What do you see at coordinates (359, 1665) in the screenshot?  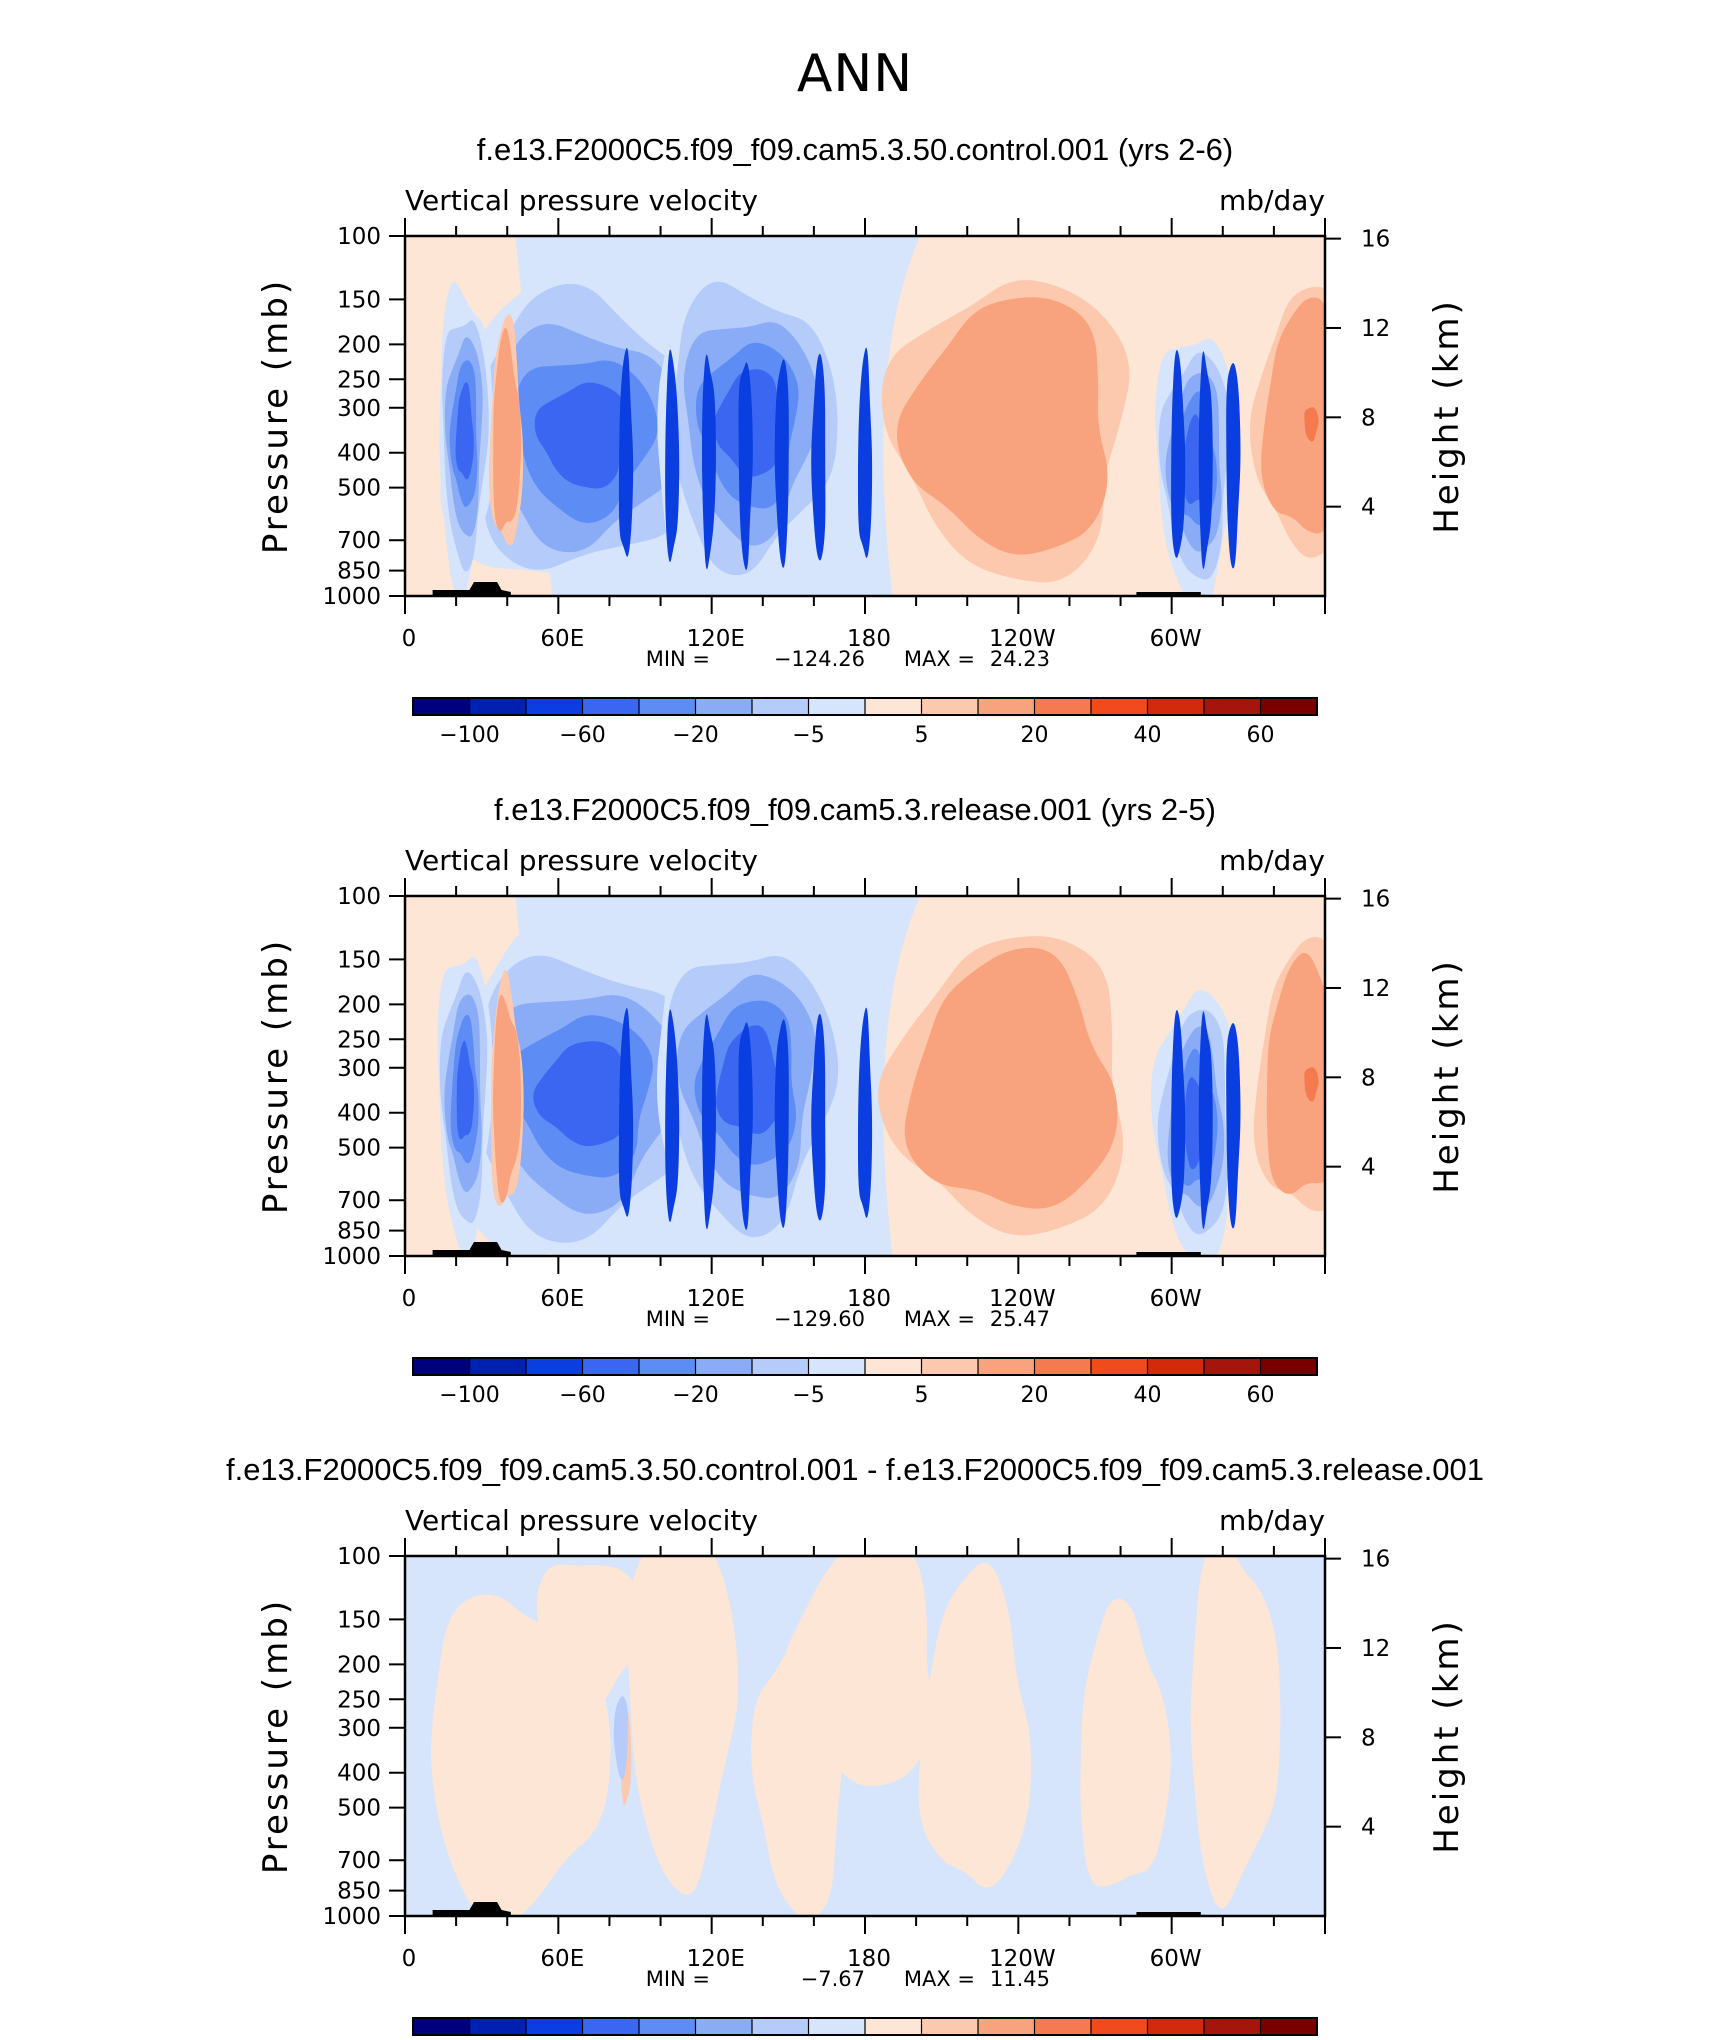 I see `y-tick-label: 200` at bounding box center [359, 1665].